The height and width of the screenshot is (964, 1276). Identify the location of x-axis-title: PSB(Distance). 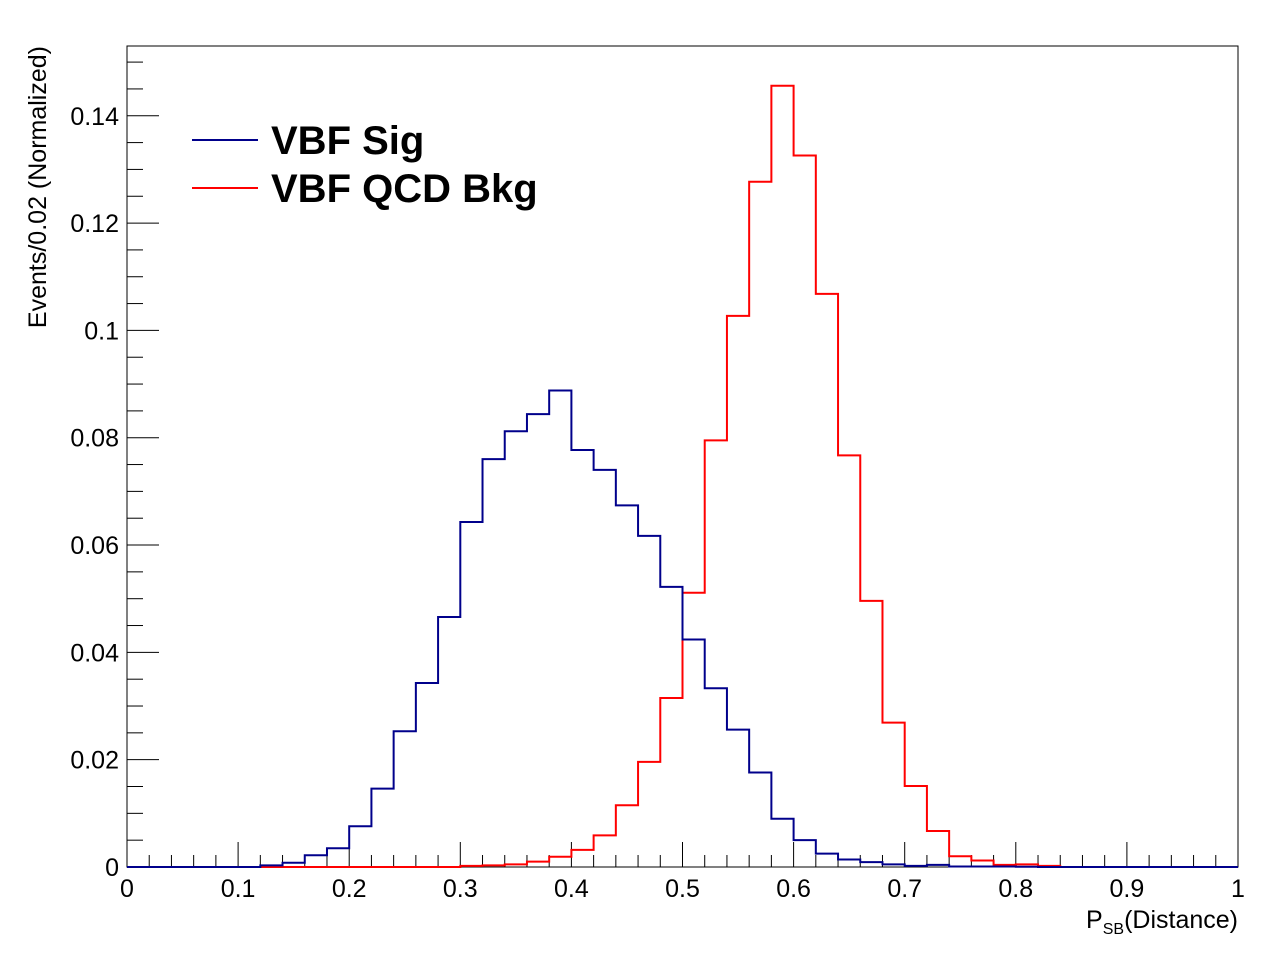
(1162, 922).